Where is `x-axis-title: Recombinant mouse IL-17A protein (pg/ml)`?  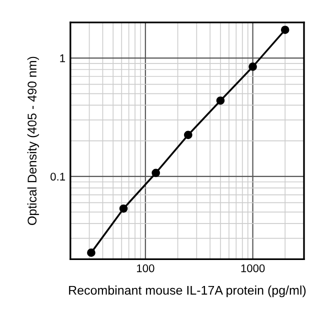
x-axis-title: Recombinant mouse IL-17A protein (pg/ml) is located at coordinates (187, 292).